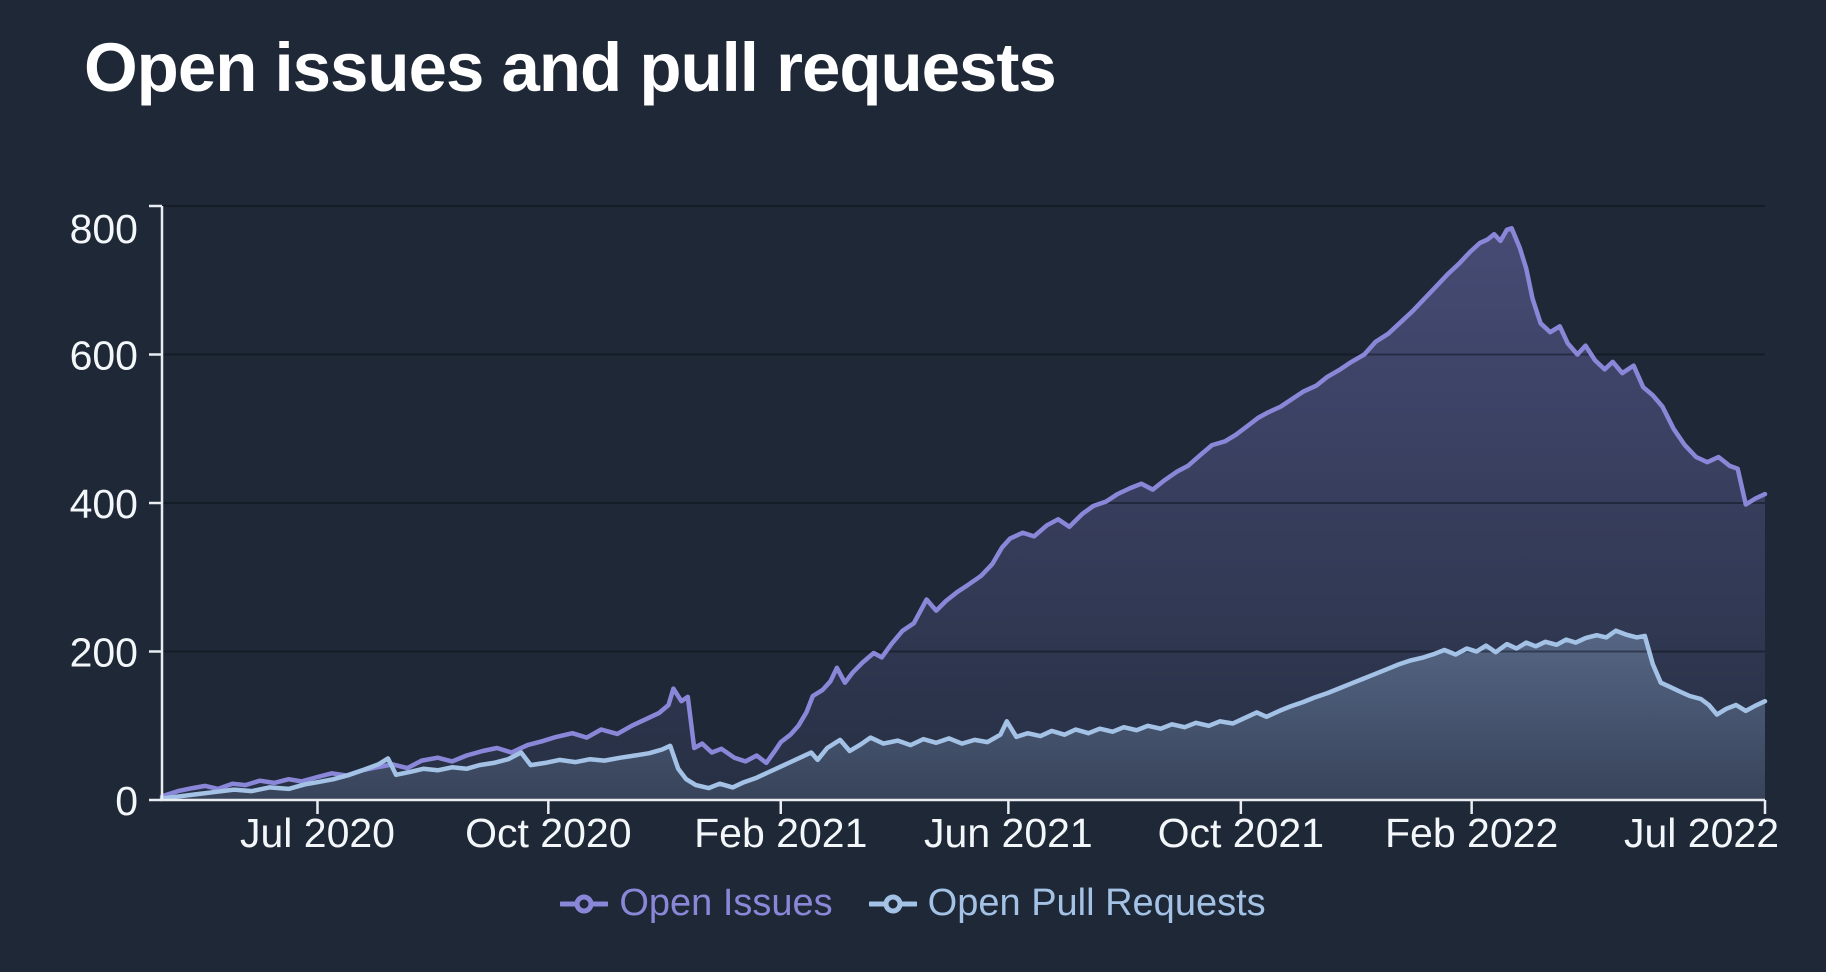  I want to click on open-issues-marker-icon, so click(584, 904).